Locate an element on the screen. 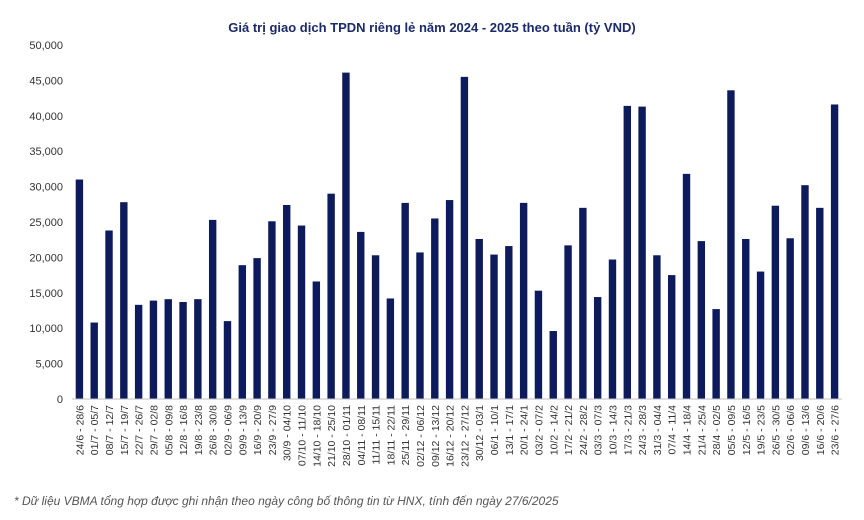 The width and height of the screenshot is (864, 520). x-tick-label: 05/8 - 09/8 is located at coordinates (169, 430).